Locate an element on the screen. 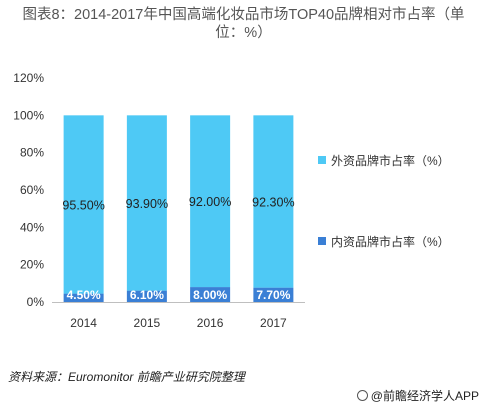 This screenshot has height=407, width=487. data-label-domestic: 7.70% is located at coordinates (273, 295).